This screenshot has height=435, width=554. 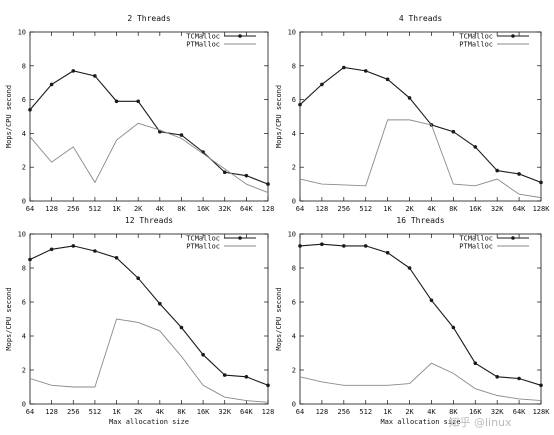 What do you see at coordinates (480, 422) in the screenshot?
I see `watermark-text: 知乎 @linux` at bounding box center [480, 422].